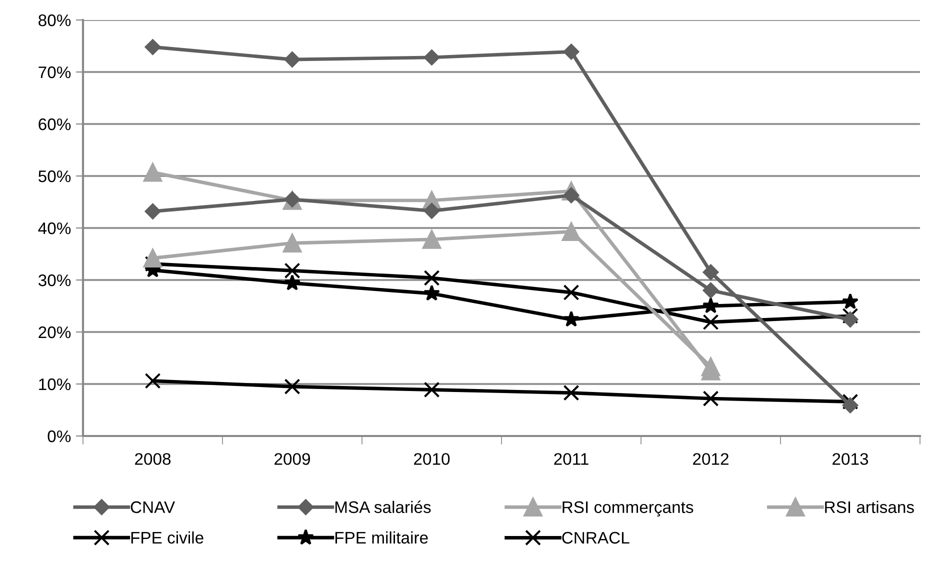 The height and width of the screenshot is (570, 944). What do you see at coordinates (153, 507) in the screenshot?
I see `legend-label: CNAV` at bounding box center [153, 507].